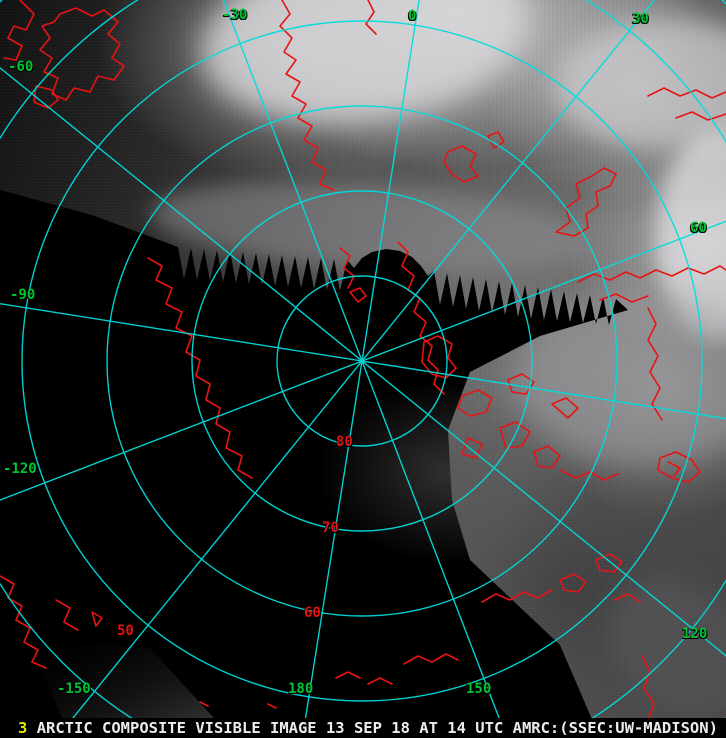 This screenshot has height=738, width=726. I want to click on longitude-label: 30, so click(640, 19).